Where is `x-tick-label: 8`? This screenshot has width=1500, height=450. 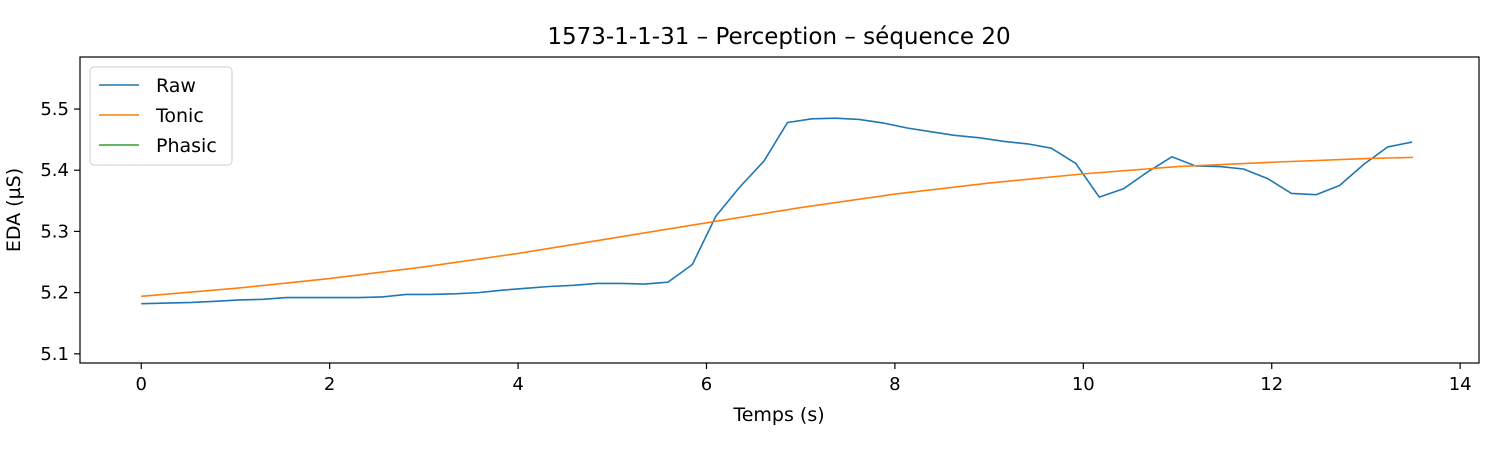 x-tick-label: 8 is located at coordinates (894, 384).